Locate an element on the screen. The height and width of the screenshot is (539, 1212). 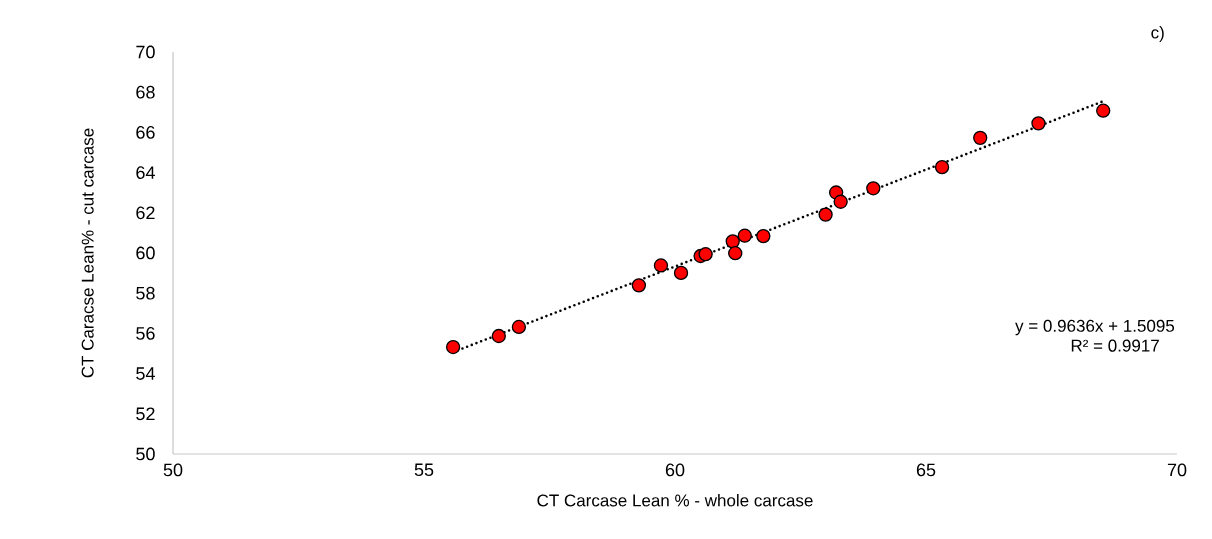
text: c) is located at coordinates (1157, 34).